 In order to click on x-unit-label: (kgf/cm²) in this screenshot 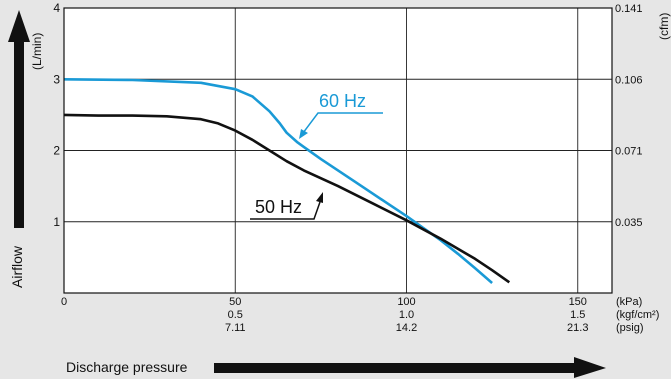, I will do `click(637, 315)`.